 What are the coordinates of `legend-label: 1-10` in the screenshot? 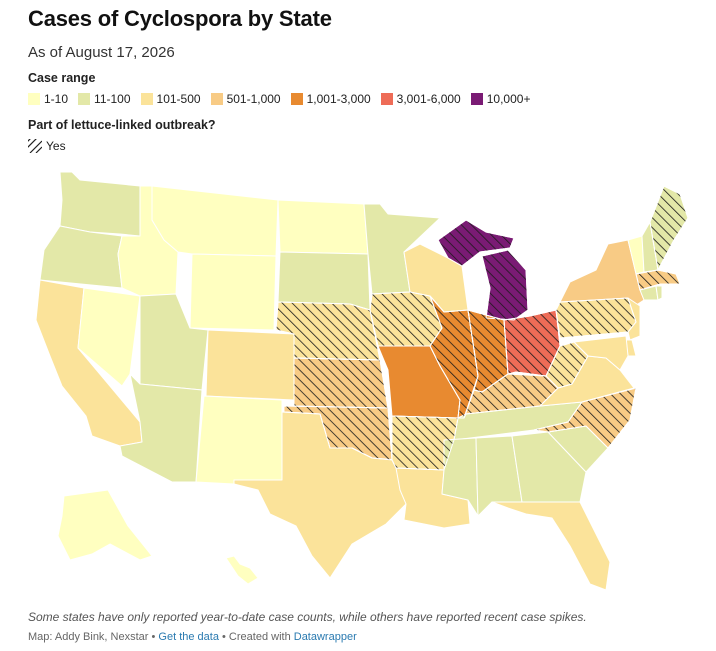 It's located at (56, 99).